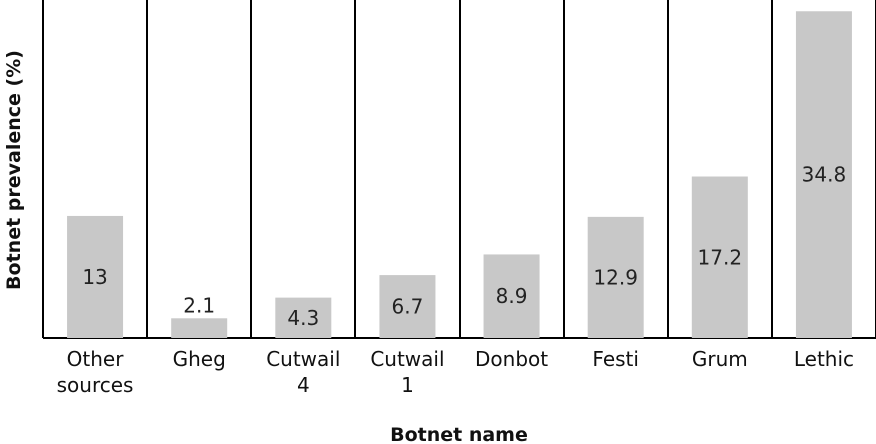 The width and height of the screenshot is (876, 444). Describe the element at coordinates (511, 359) in the screenshot. I see `x-tick-label: Donbot` at that location.